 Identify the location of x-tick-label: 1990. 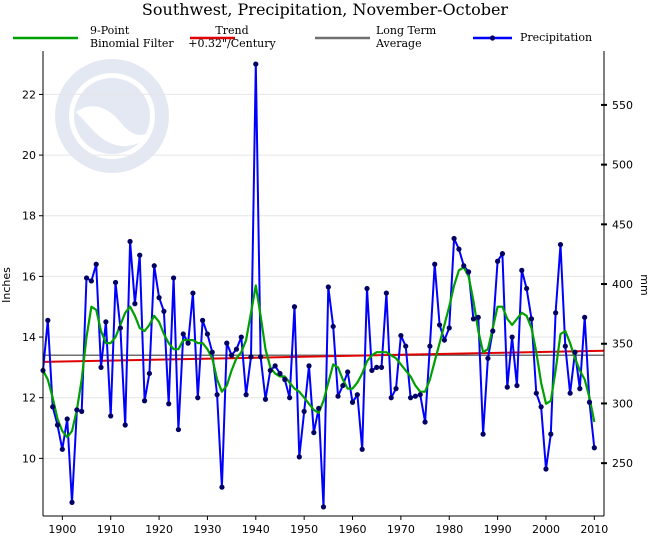
(498, 529).